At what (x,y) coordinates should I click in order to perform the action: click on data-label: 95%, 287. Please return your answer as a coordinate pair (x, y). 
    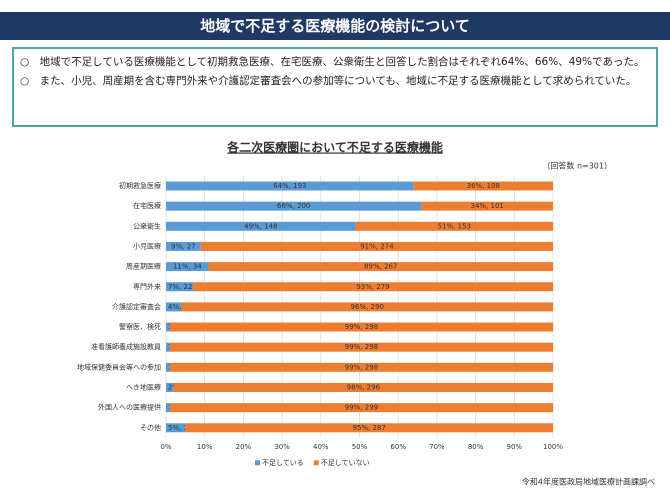
    Looking at the image, I should click on (368, 428).